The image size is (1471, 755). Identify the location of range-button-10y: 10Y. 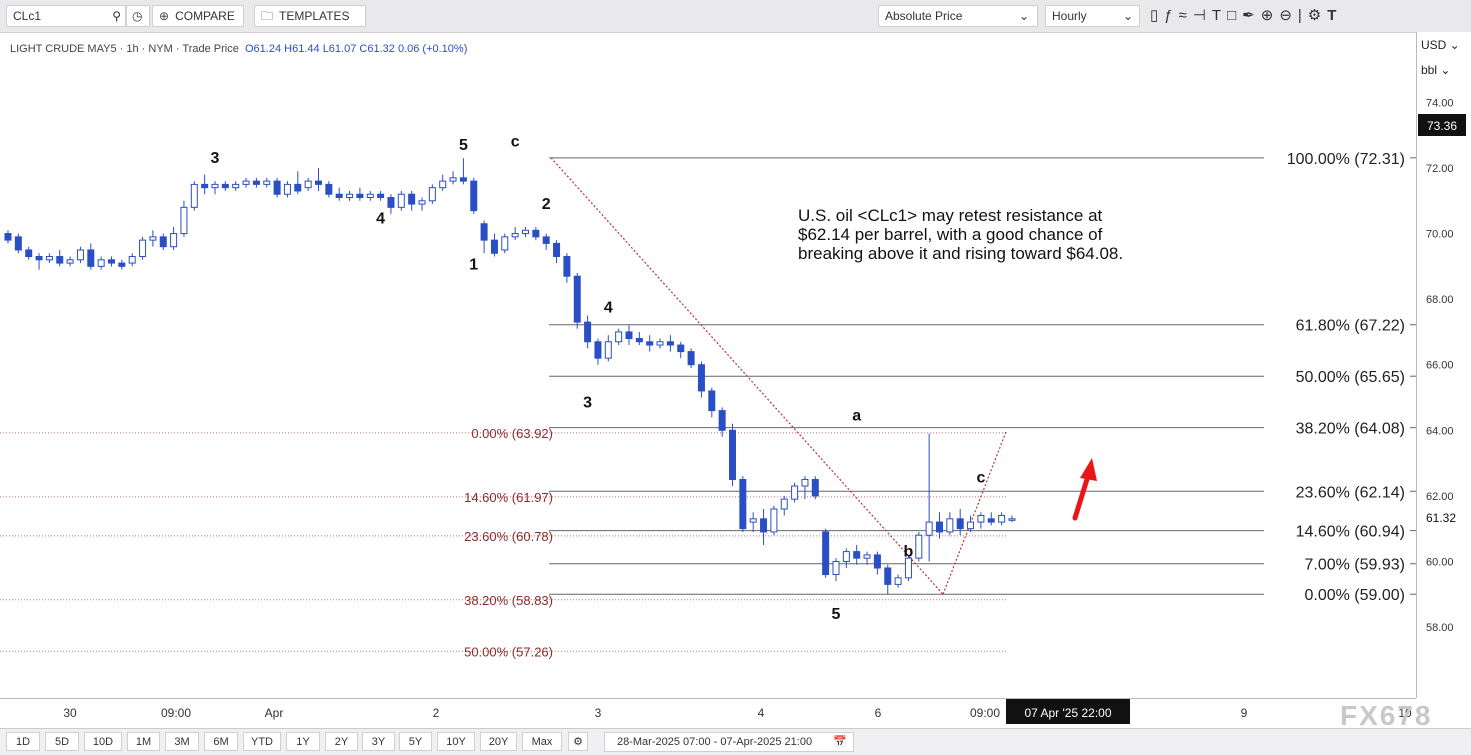
(456, 741).